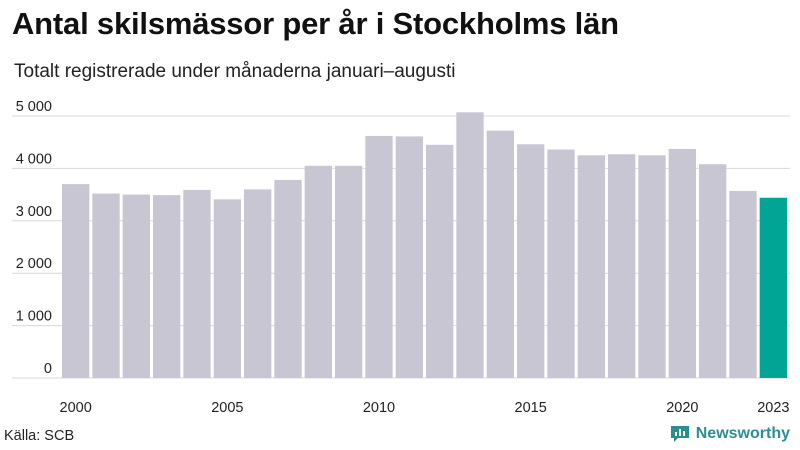 The height and width of the screenshot is (450, 800). Describe the element at coordinates (34, 264) in the screenshot. I see `y-tick-label: 2 000` at that location.